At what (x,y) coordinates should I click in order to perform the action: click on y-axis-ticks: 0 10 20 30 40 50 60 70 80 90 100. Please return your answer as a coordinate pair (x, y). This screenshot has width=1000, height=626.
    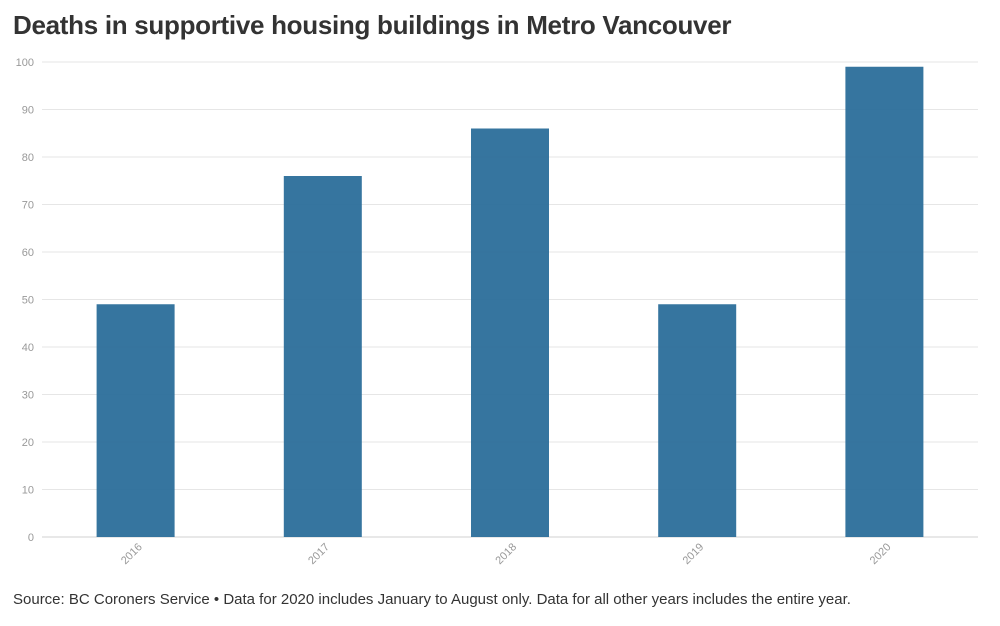
    Looking at the image, I should click on (25, 300).